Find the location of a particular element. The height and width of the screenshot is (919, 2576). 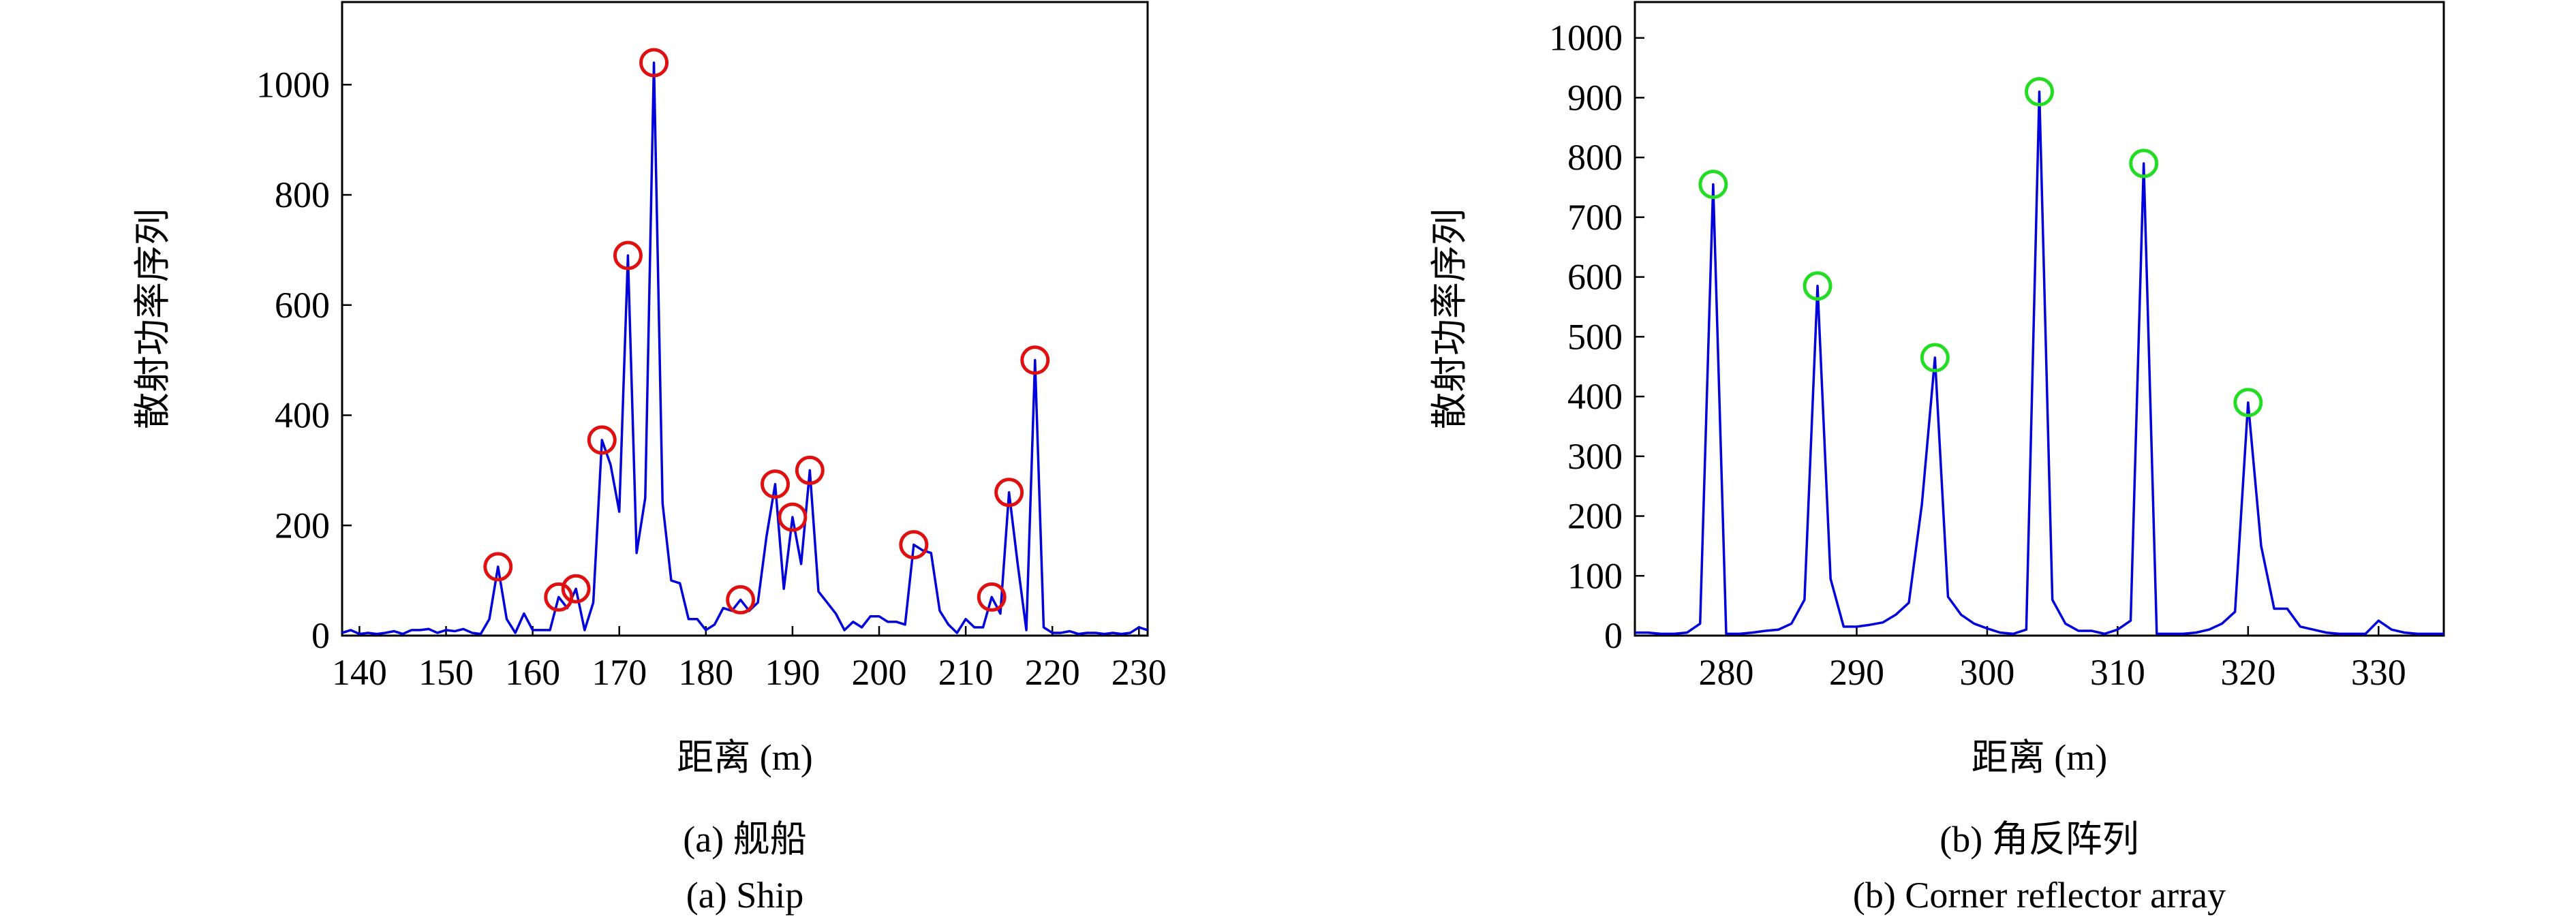

x-tick-label: 300 is located at coordinates (1986, 672).